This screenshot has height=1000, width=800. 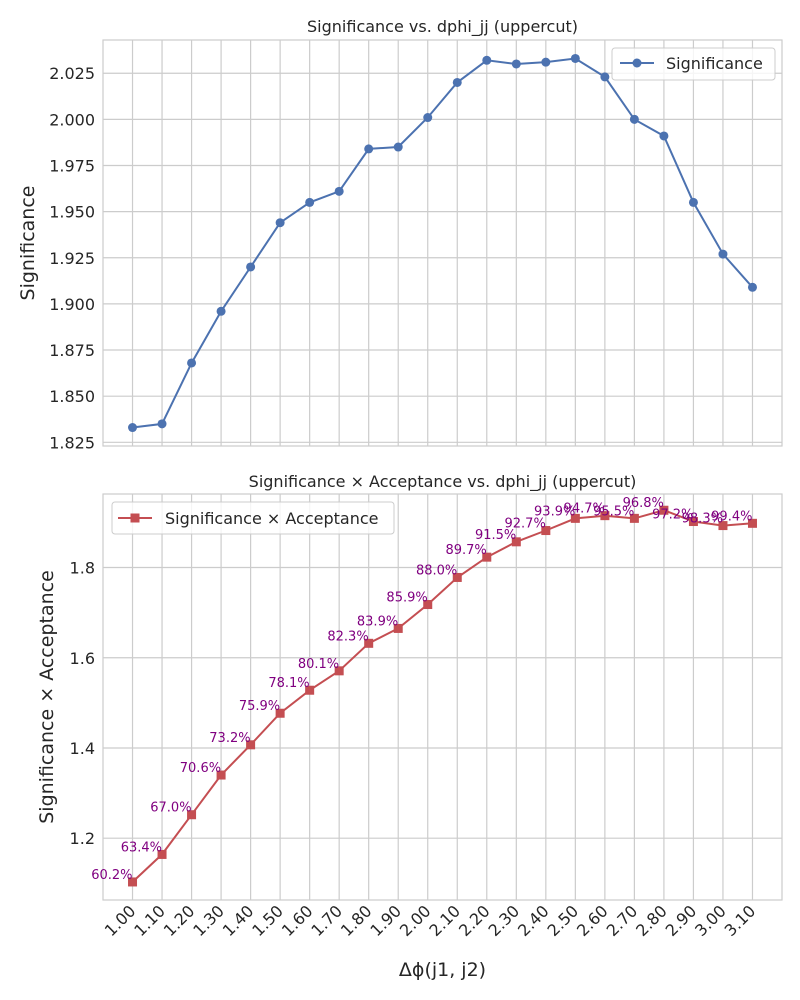 What do you see at coordinates (444, 920) in the screenshot?
I see `x-tick-label: 2.10` at bounding box center [444, 920].